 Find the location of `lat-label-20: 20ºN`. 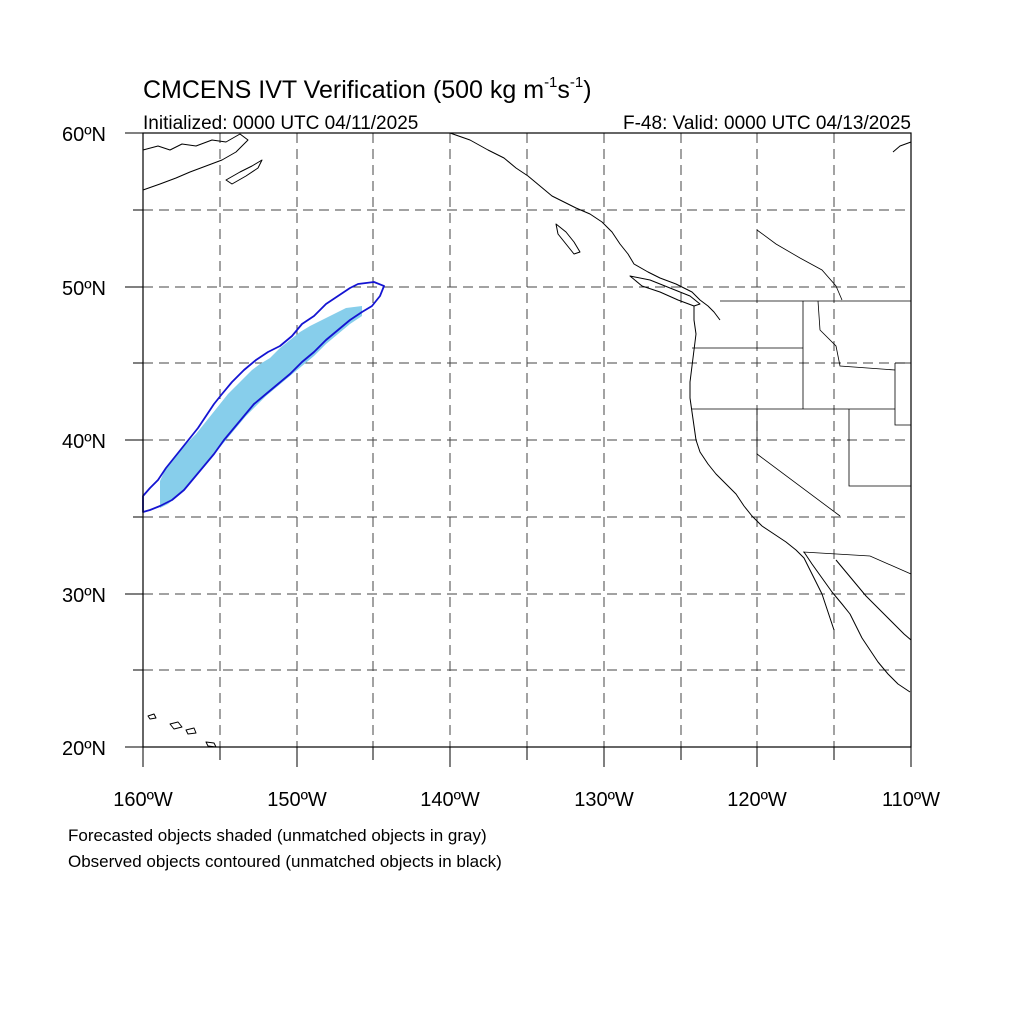

lat-label-20: 20ºN is located at coordinates (84, 749).